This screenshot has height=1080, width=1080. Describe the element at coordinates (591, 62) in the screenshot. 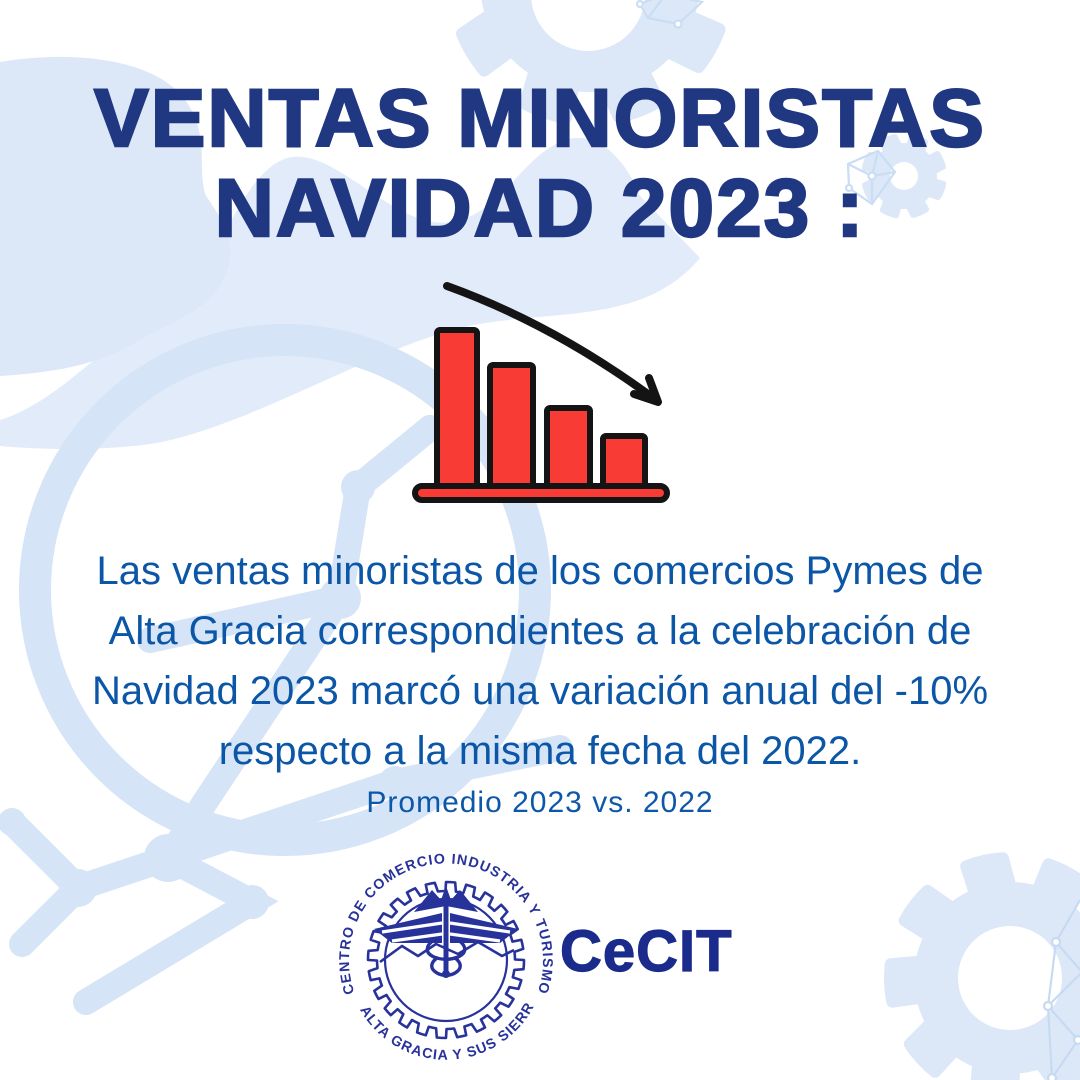

I see `gear-icon` at that location.